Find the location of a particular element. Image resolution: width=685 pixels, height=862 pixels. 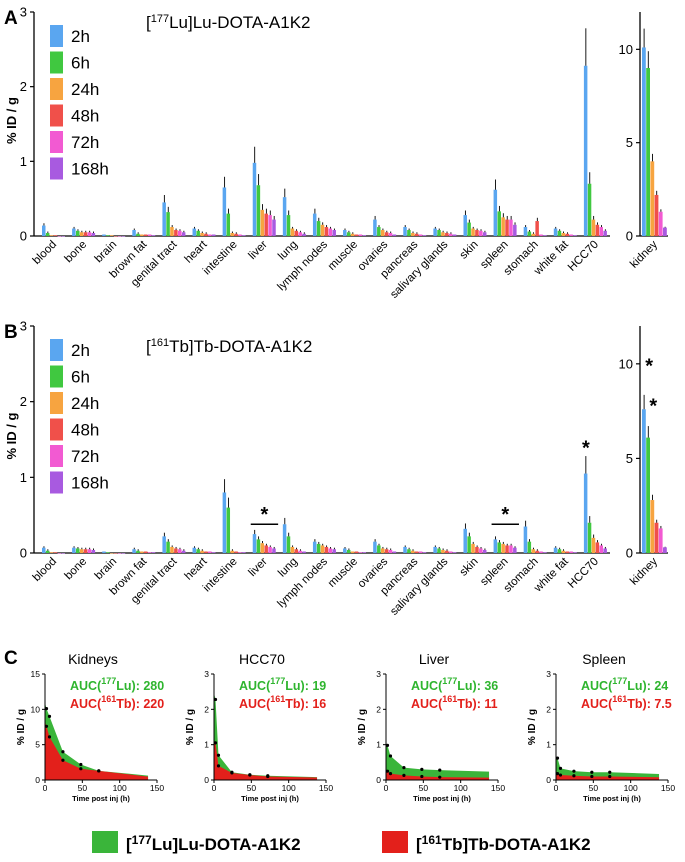

x-tick-label: bone is located at coordinates (76, 569).